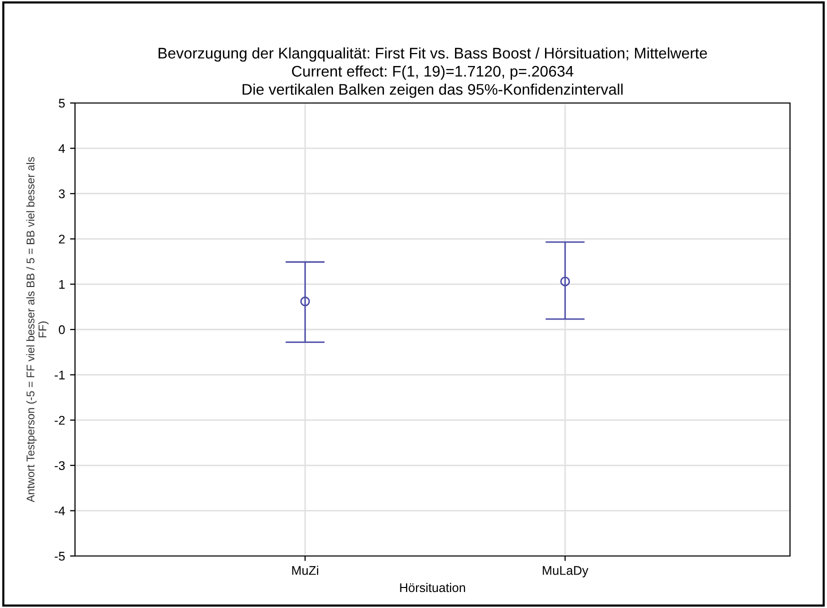  I want to click on x-axis-title: Hörsituation, so click(433, 587).